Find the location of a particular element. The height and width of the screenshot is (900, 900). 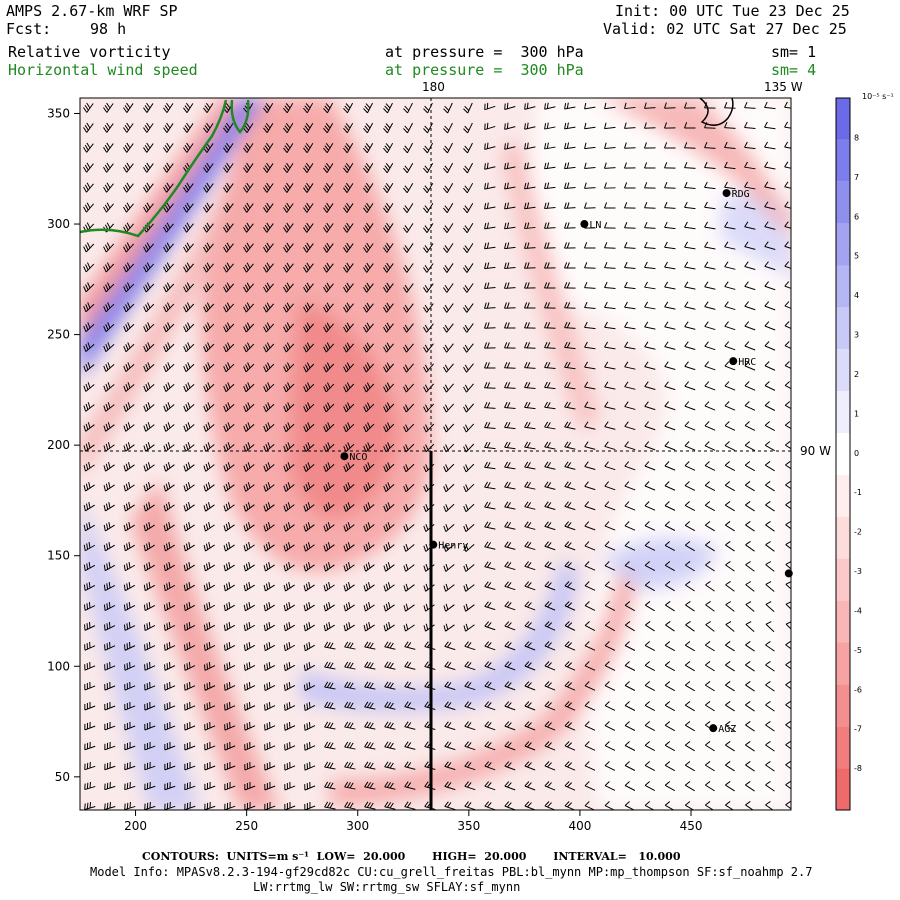

forecast-label: Fcst: is located at coordinates (29, 29).